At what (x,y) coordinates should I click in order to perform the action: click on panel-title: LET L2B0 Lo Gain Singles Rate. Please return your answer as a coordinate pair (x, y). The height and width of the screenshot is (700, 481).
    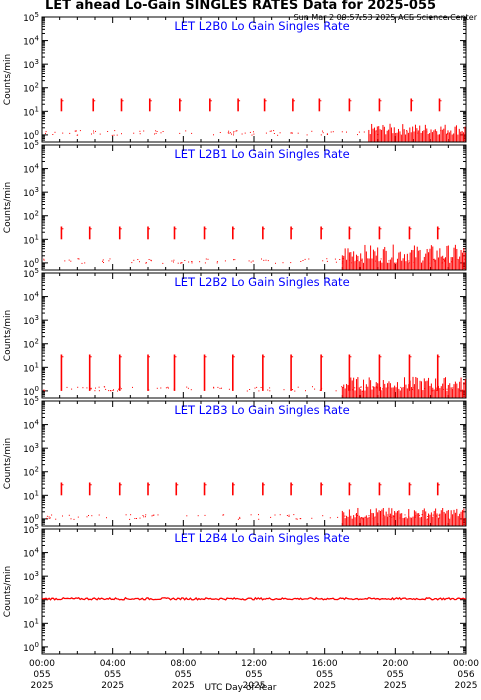
    Looking at the image, I should click on (261, 26).